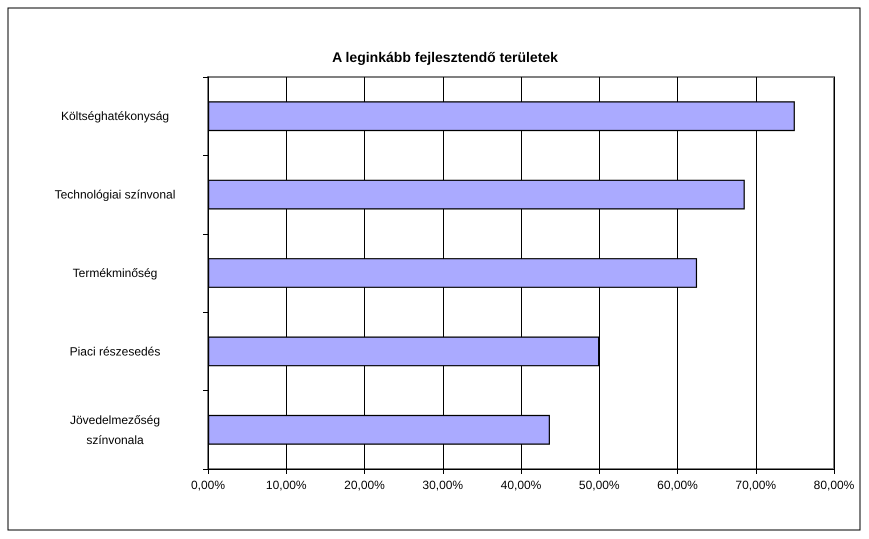 The image size is (869, 539). Describe the element at coordinates (365, 485) in the screenshot. I see `x-tick-label: 20,00%` at that location.